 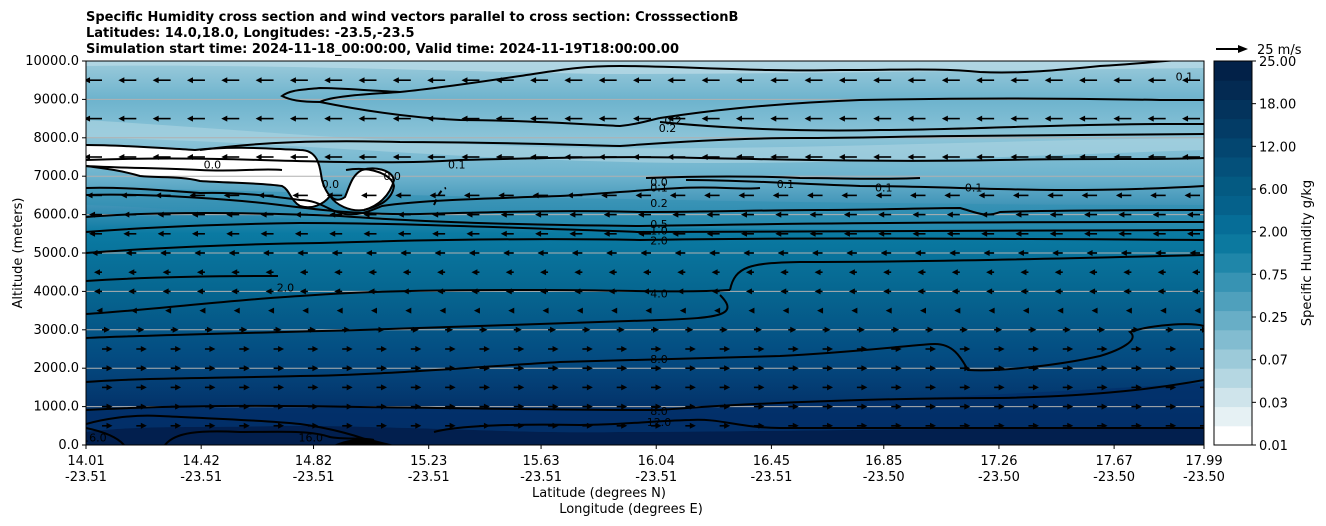 I want to click on contour-4-b, so click(x=408, y=301).